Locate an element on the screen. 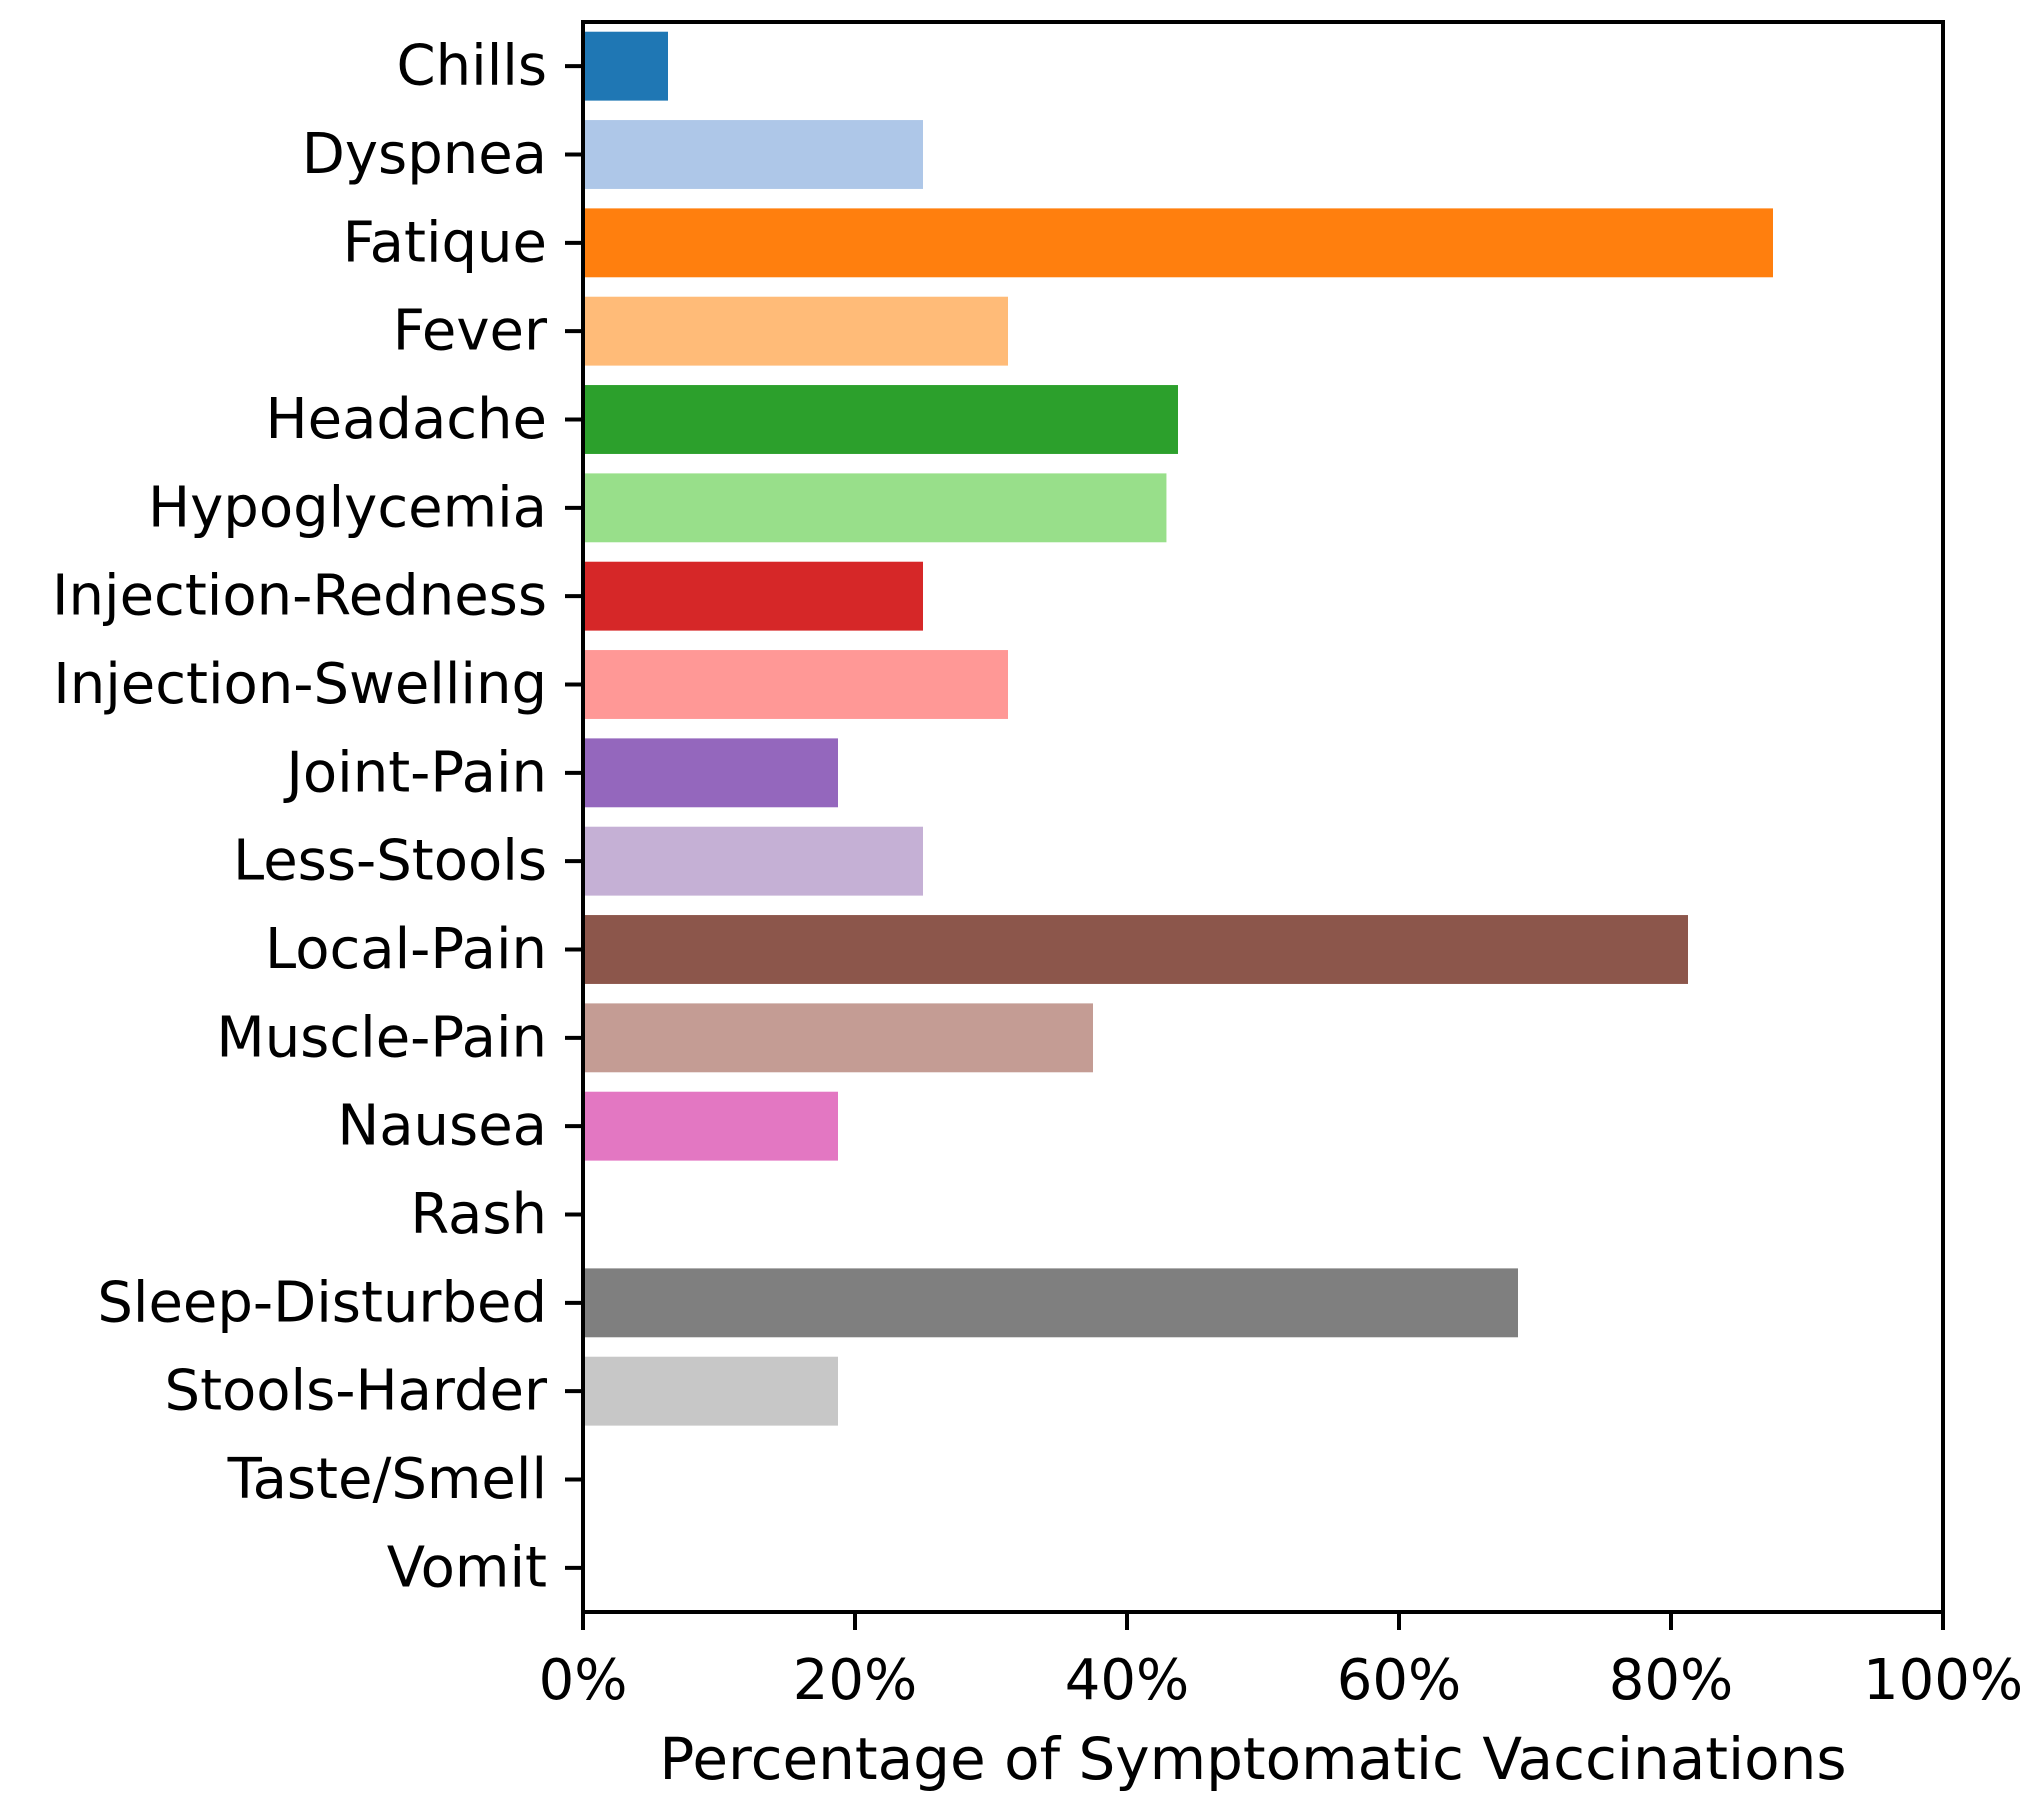 This screenshot has height=1807, width=2035. y-tick-label: Chills is located at coordinates (472, 66).